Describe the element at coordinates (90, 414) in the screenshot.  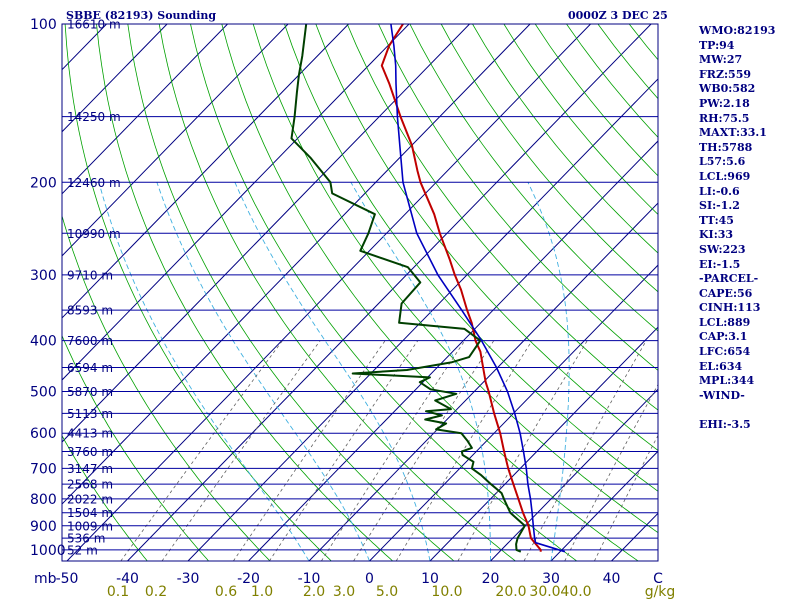
I see `height-label: 5113 m` at that location.